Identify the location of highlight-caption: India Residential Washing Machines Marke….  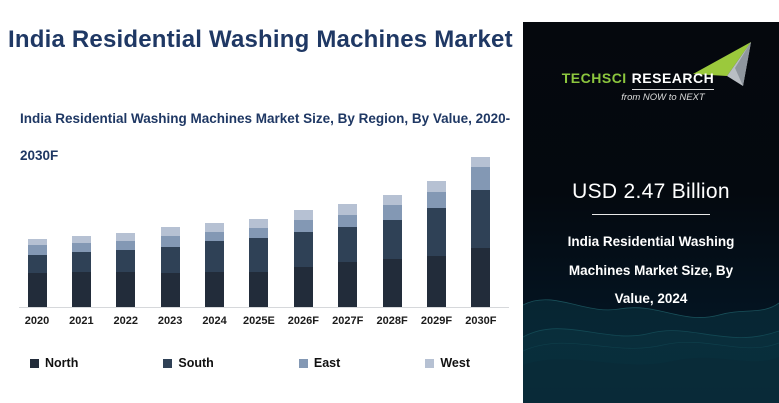
(651, 271).